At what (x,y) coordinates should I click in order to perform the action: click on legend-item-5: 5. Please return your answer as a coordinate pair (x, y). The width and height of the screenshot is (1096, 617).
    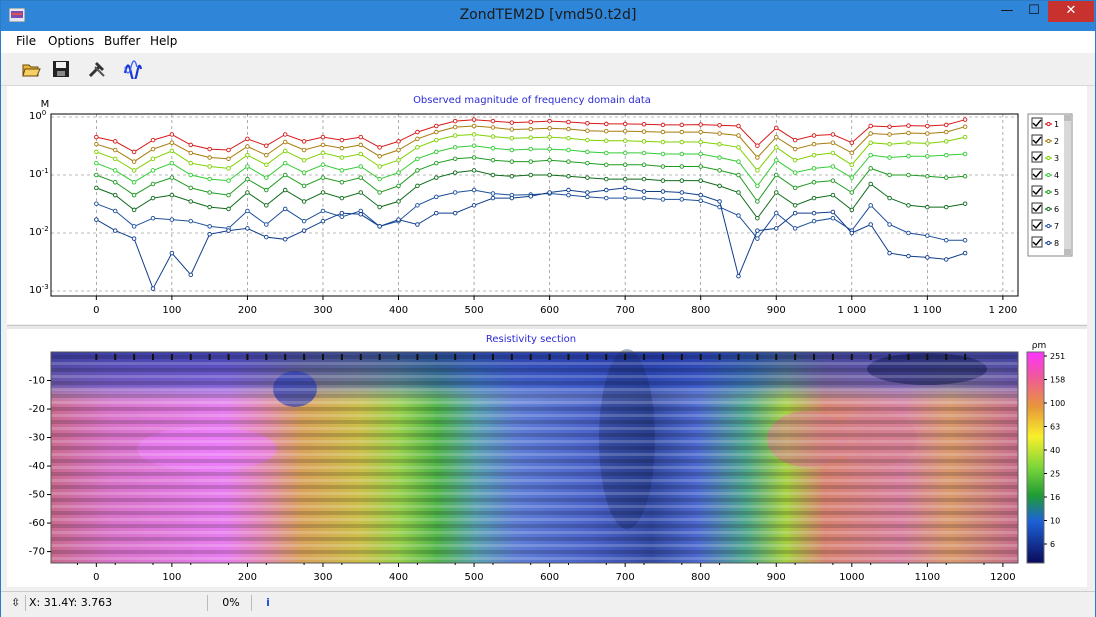
    Looking at the image, I should click on (1045, 191).